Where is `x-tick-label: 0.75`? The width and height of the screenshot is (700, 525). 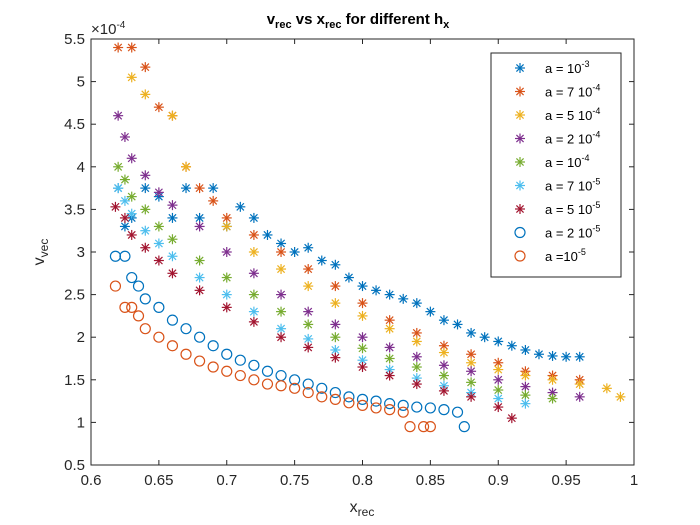 x-tick-label: 0.75 is located at coordinates (294, 480).